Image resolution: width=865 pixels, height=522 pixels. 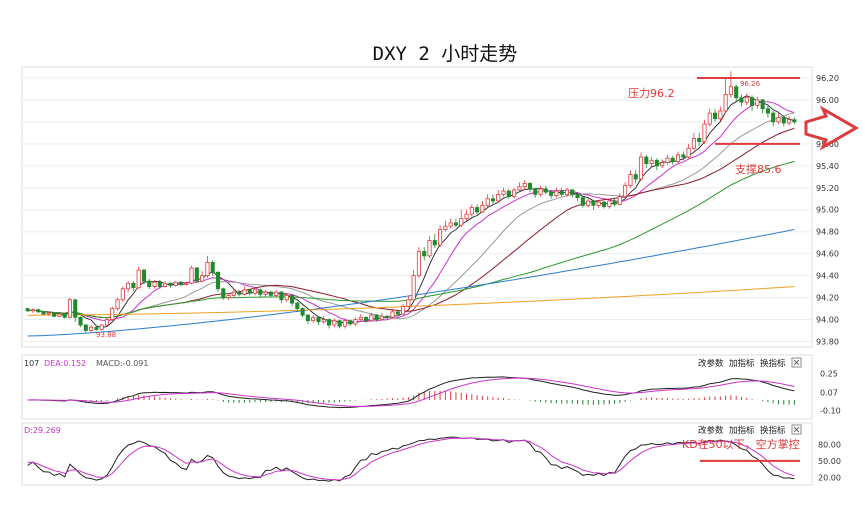 I want to click on kd-button-add: 加指标, so click(x=742, y=430).